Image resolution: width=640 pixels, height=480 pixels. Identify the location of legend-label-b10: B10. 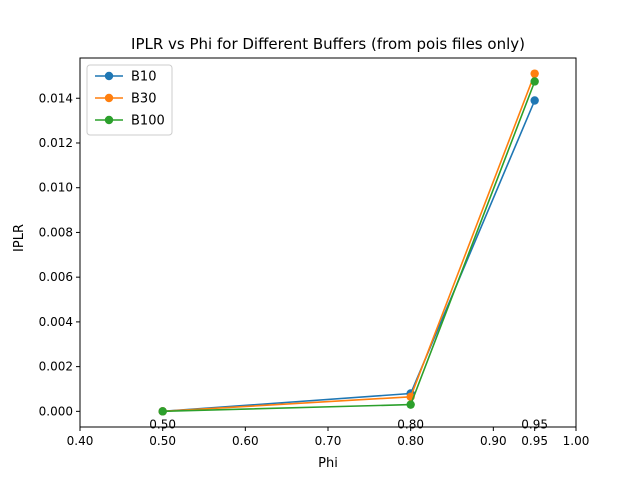
(143, 77).